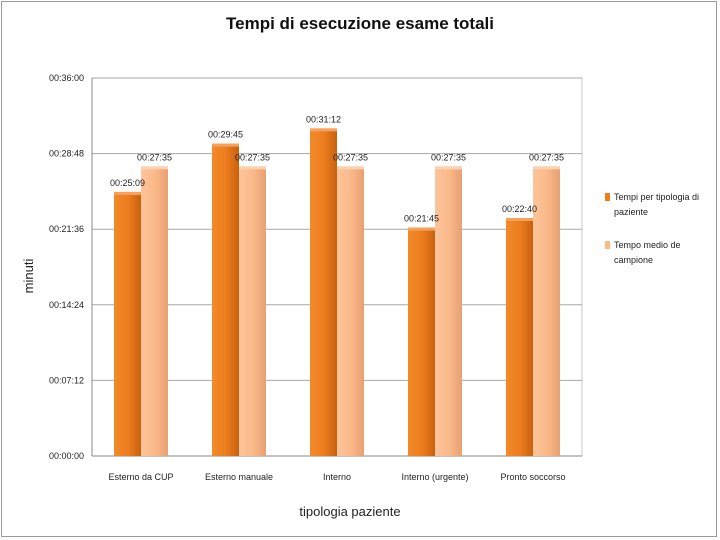  What do you see at coordinates (631, 212) in the screenshot?
I see `legend-label: paziente` at bounding box center [631, 212].